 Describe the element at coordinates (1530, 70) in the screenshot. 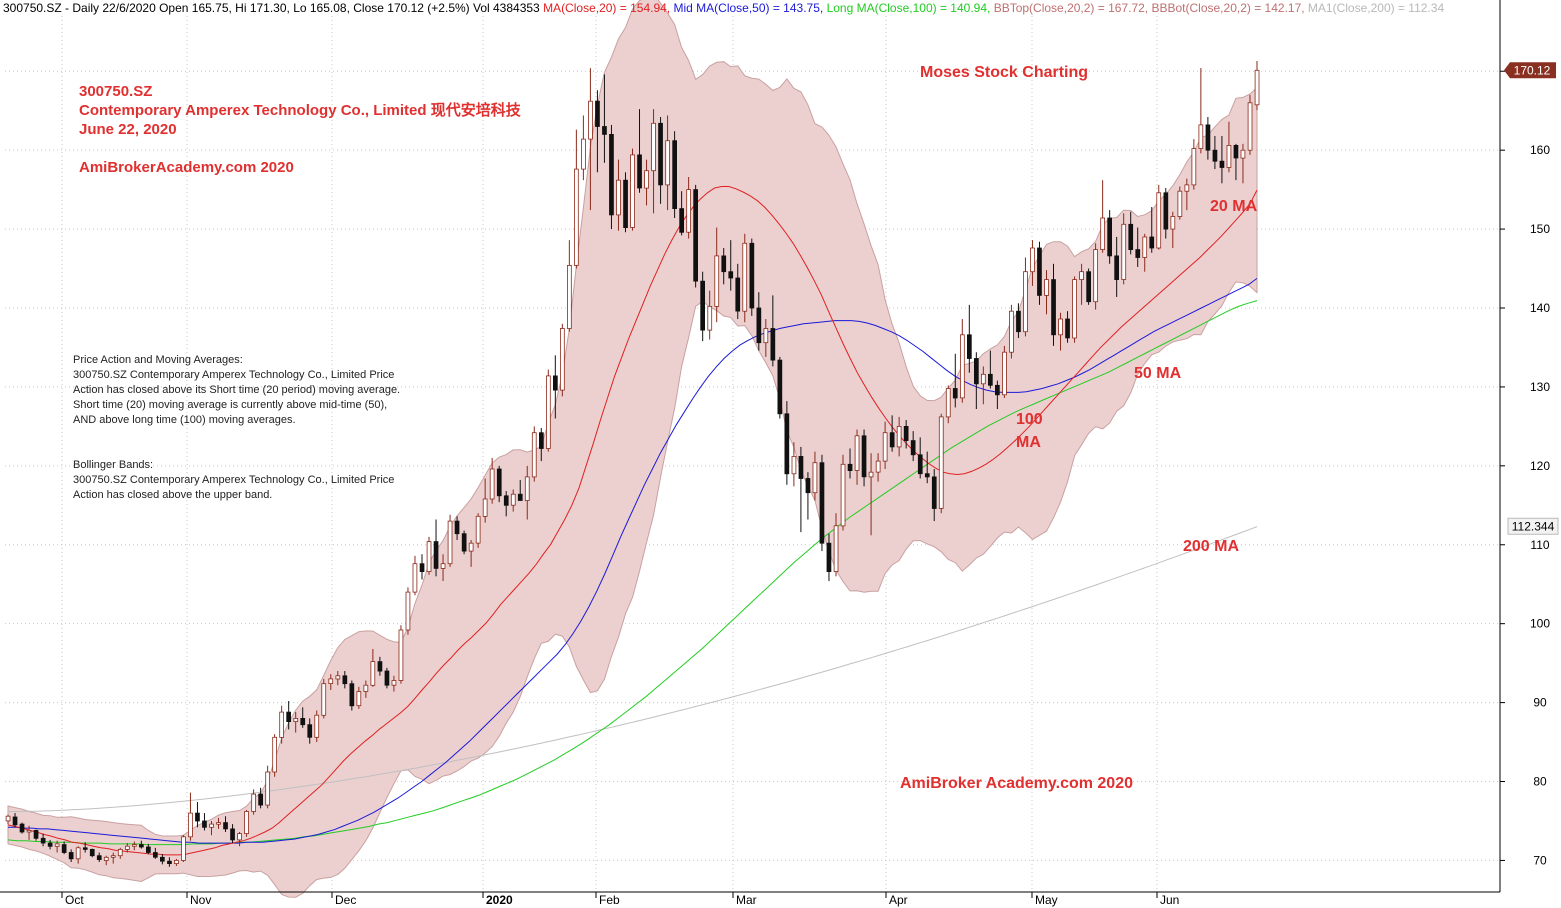

I see `last-price-tag: 170.12` at that location.